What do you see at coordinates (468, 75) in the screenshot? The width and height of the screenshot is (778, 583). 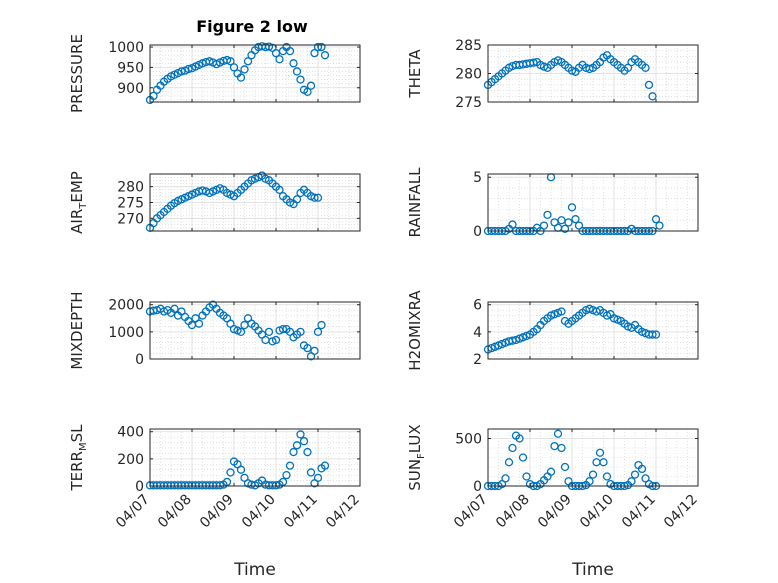 I see `y-tick-label: 280` at bounding box center [468, 75].